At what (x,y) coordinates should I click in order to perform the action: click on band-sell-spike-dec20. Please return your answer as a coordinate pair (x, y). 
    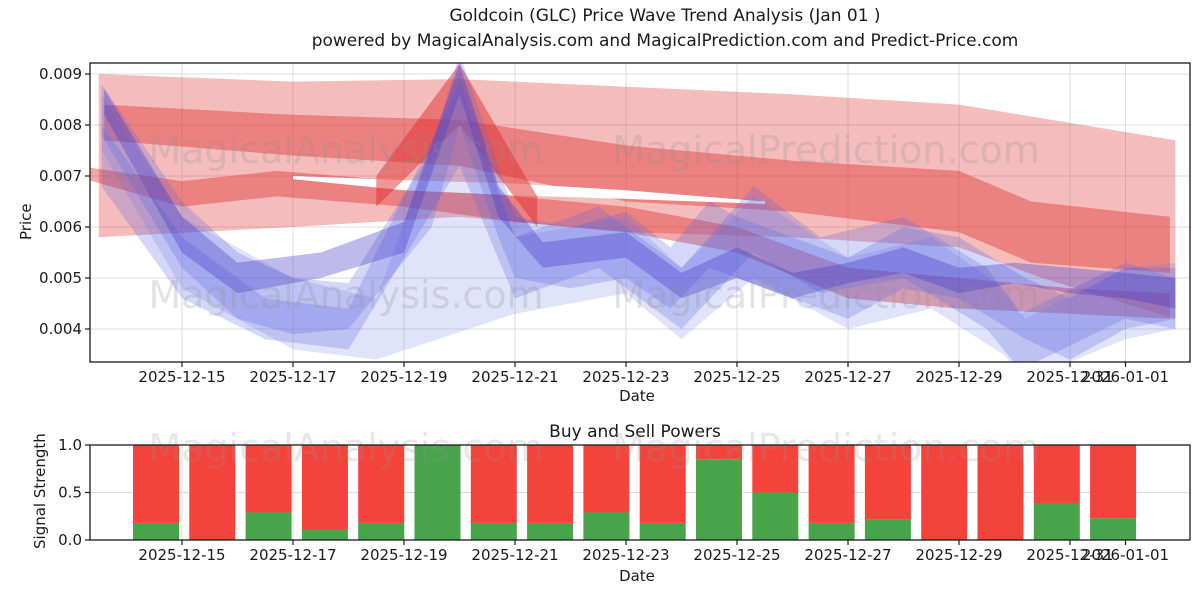
    Looking at the image, I should click on (457, 145).